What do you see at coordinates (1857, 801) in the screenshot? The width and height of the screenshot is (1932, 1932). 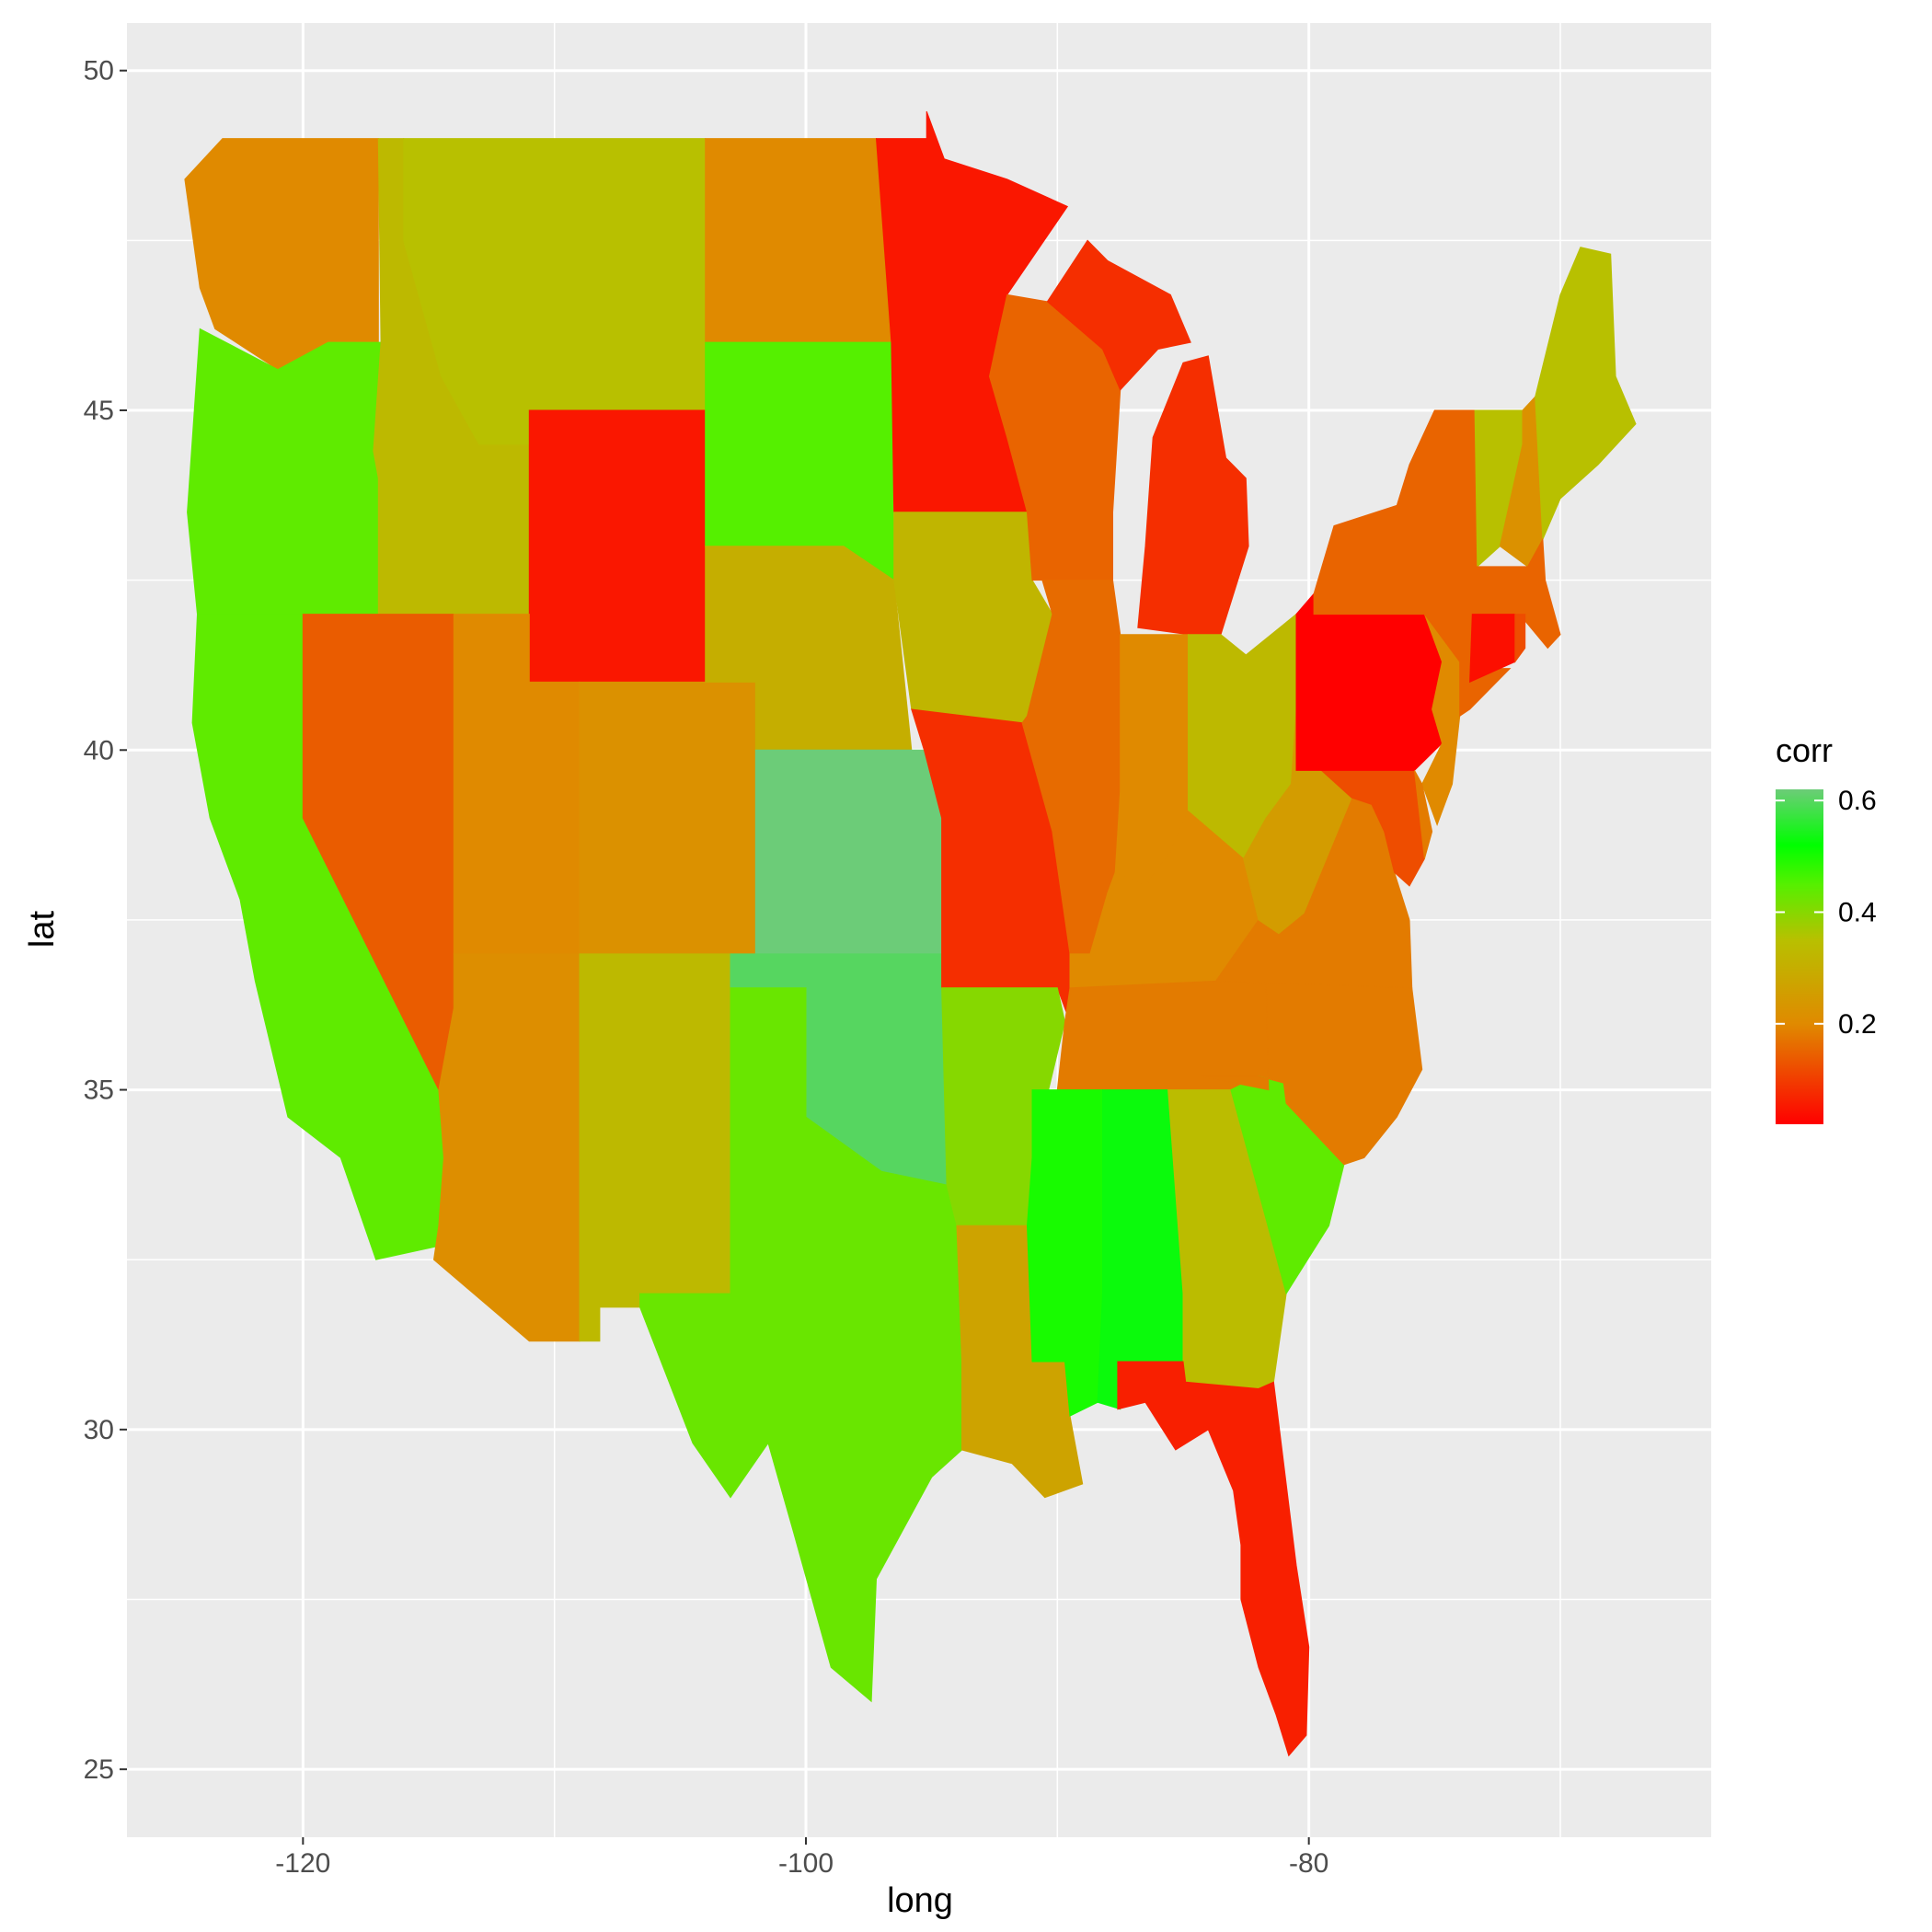 I see `legend-tick-label: 0.6` at bounding box center [1857, 801].